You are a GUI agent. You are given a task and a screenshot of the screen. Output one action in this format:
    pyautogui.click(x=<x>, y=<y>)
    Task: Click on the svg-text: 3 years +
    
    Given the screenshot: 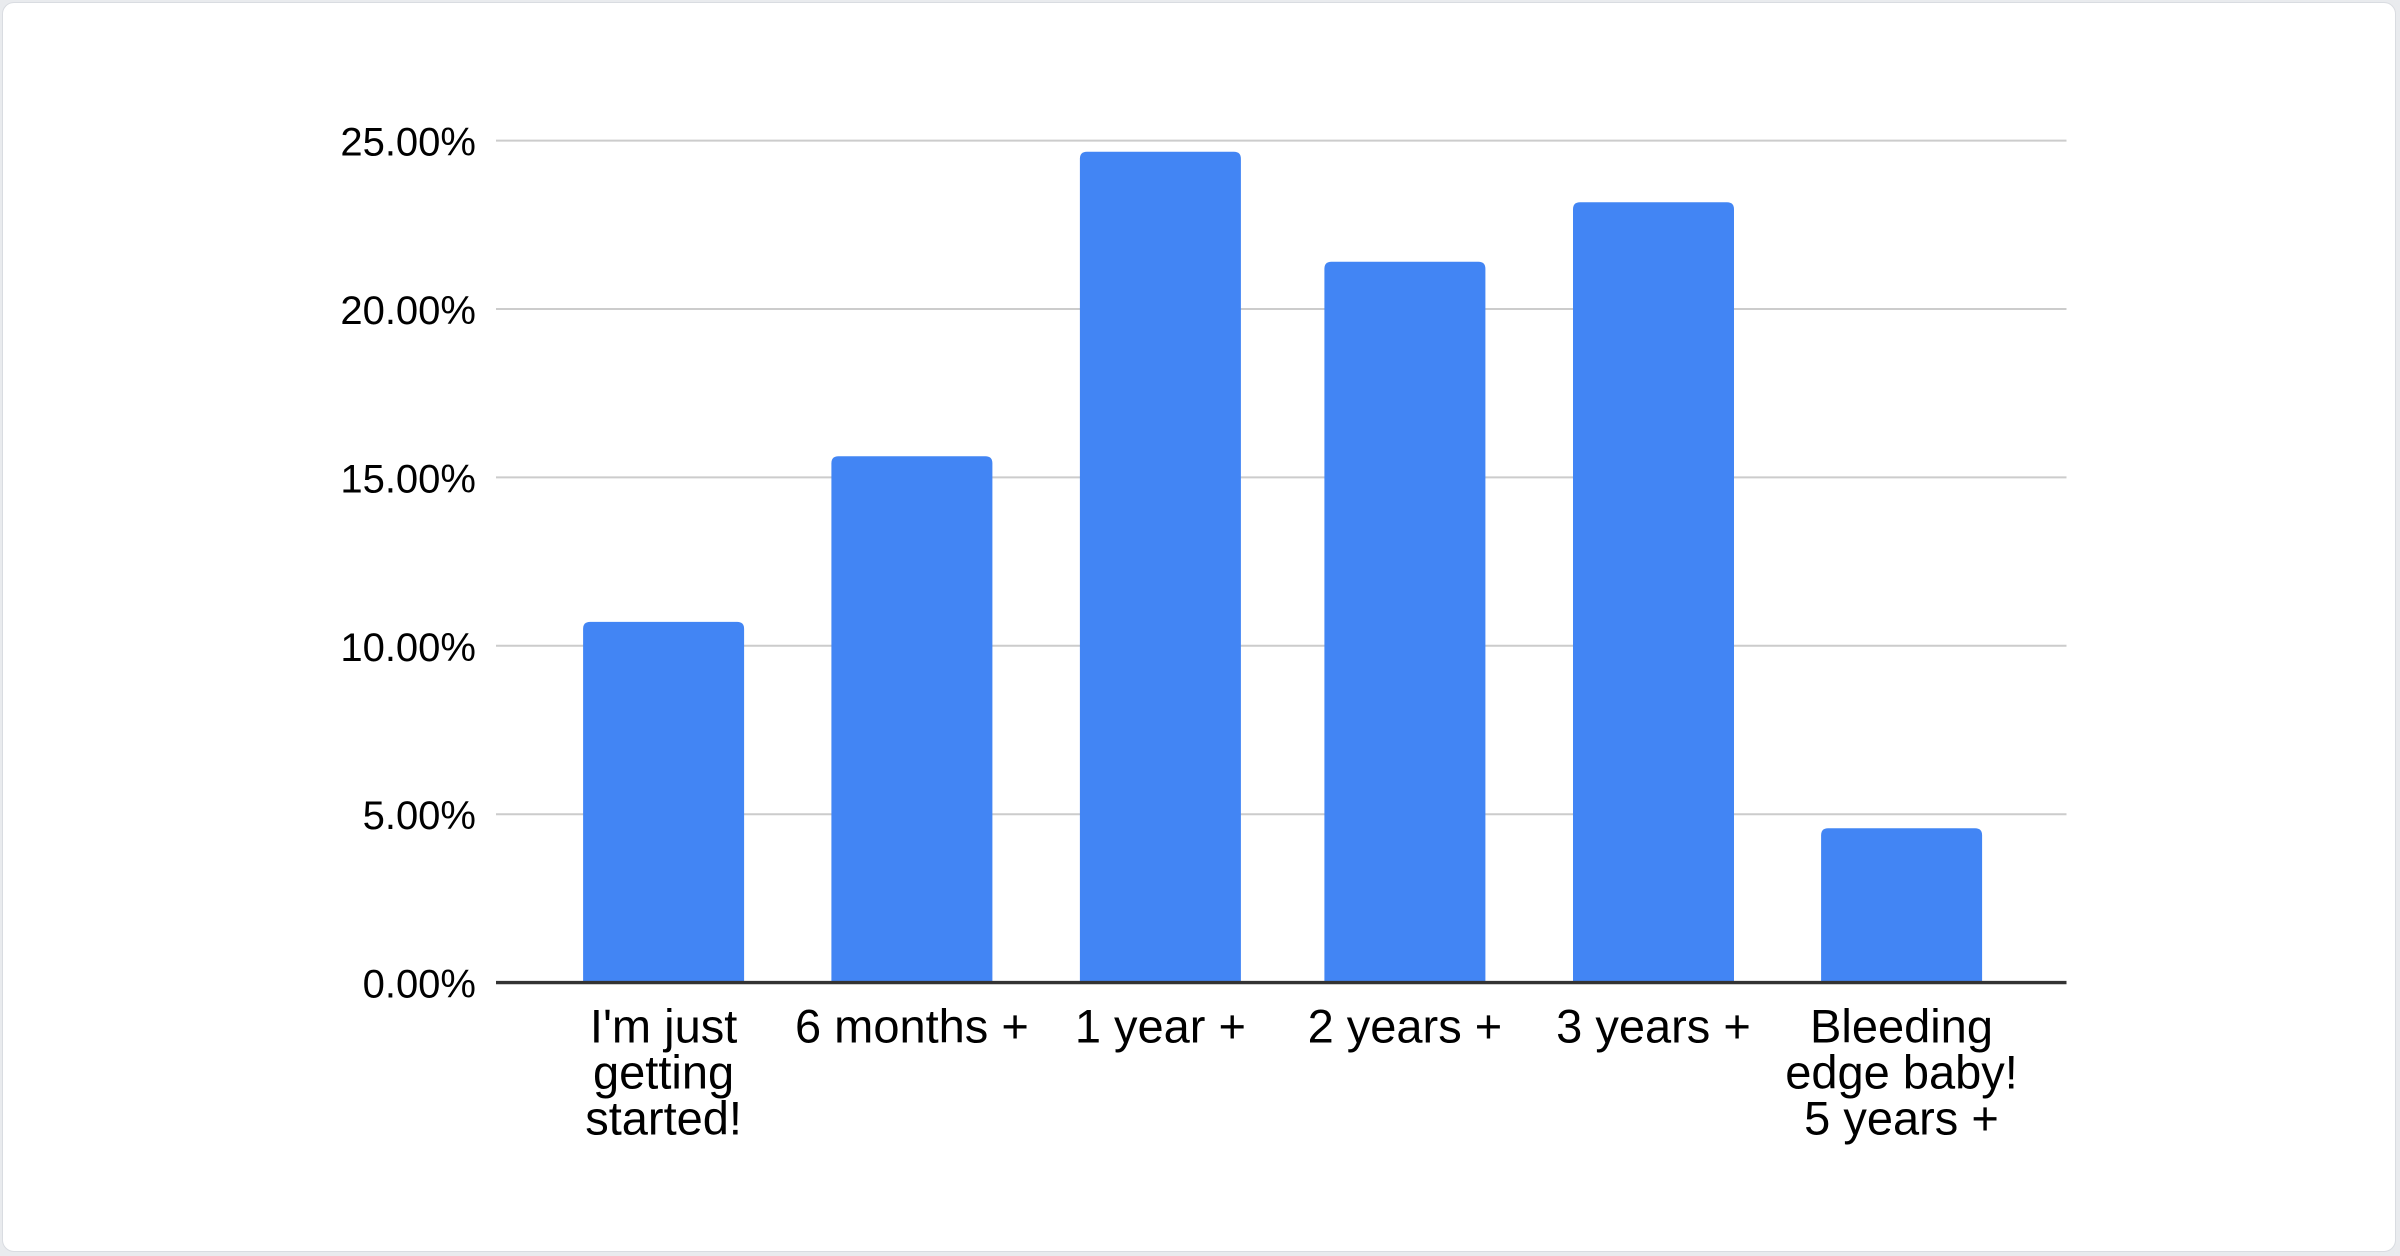 What is the action you would take?
    pyautogui.click(x=1653, y=1026)
    